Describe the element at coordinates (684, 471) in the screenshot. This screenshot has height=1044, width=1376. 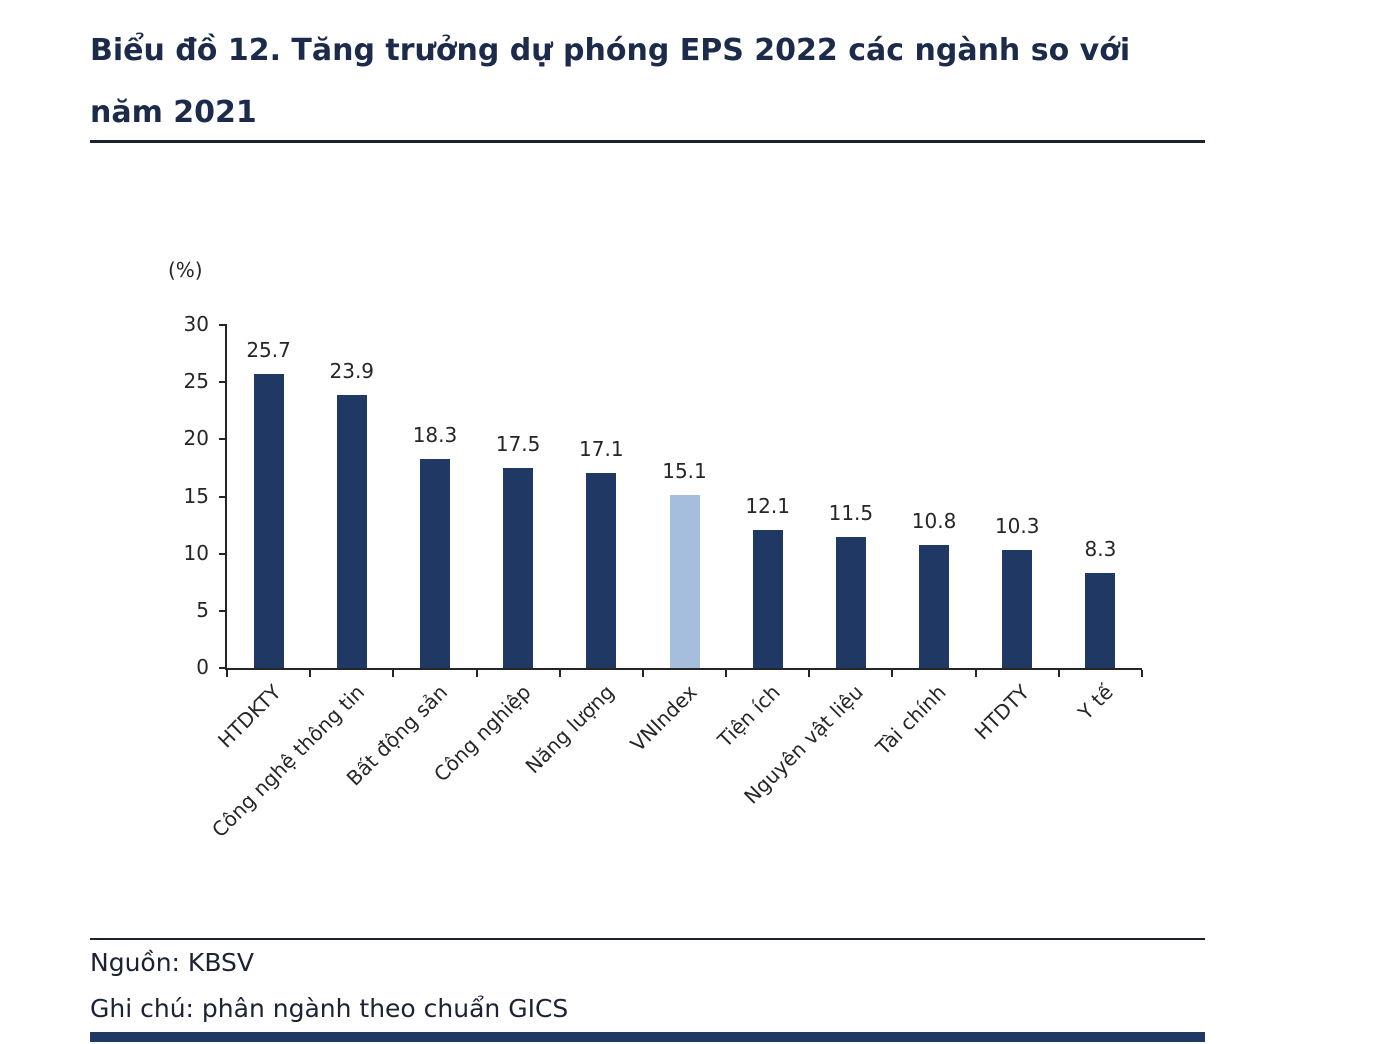
I see `bar-value-label: 15.1` at that location.